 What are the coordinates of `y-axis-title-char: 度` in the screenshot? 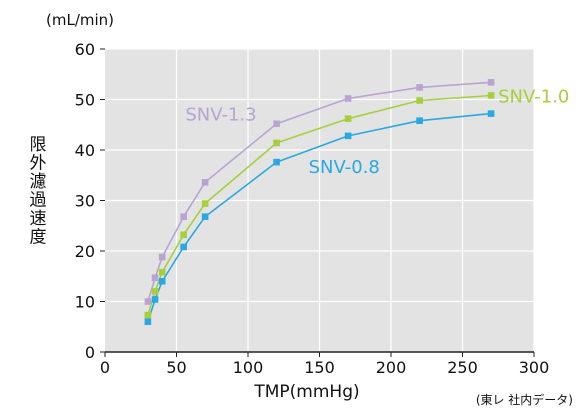 It's located at (38, 238).